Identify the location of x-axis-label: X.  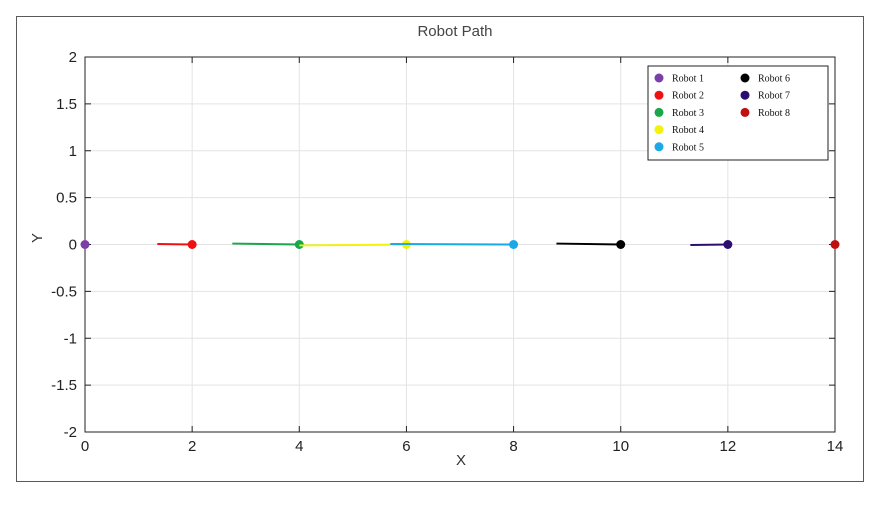
(461, 460).